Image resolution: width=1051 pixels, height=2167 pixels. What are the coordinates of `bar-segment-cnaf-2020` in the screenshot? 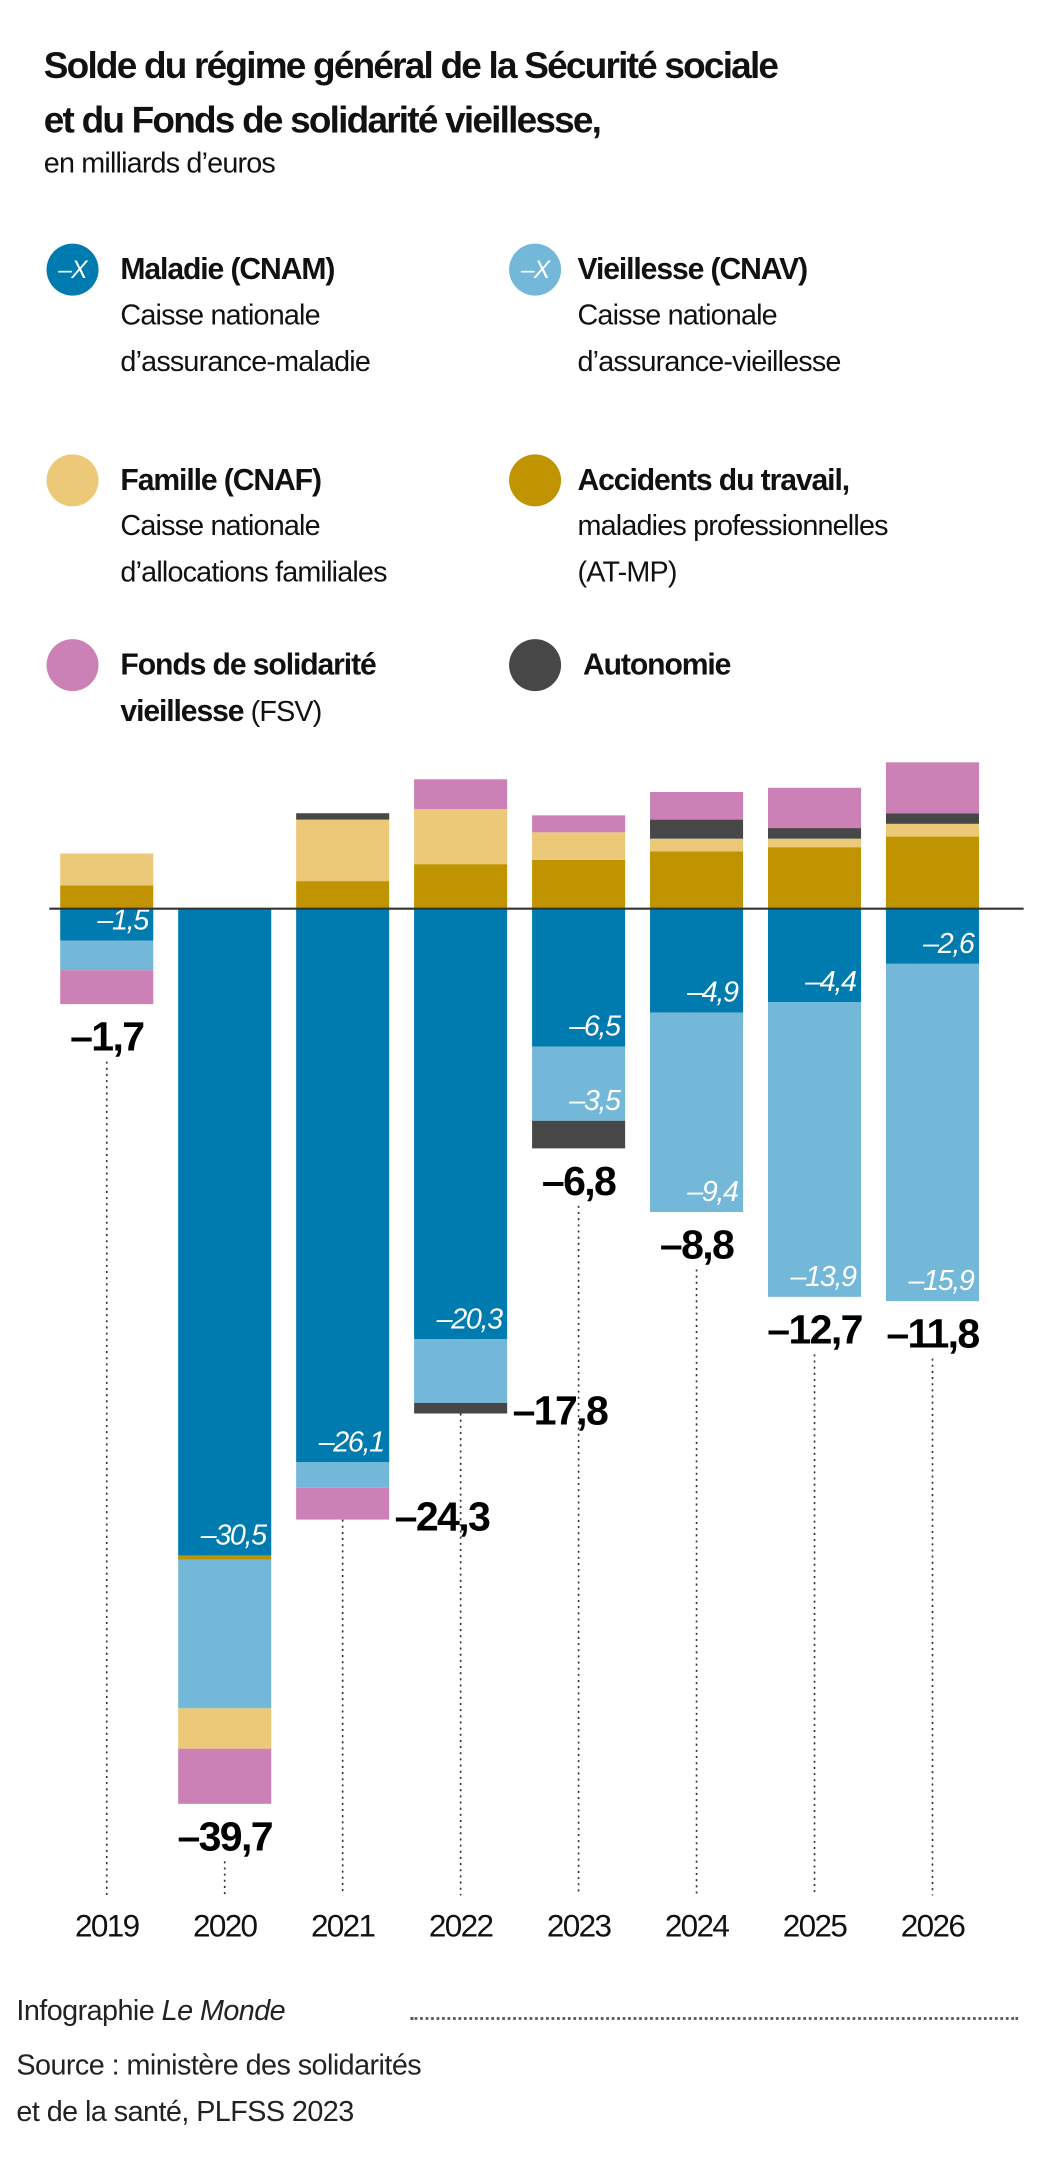 It's located at (225, 1728).